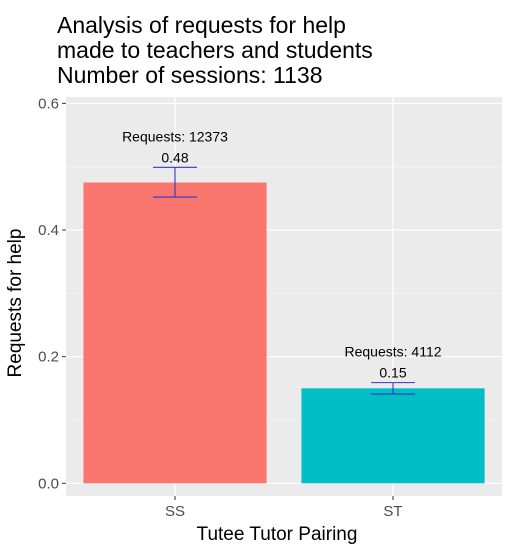 This screenshot has width=518, height=550. I want to click on x-tick-label: SS, so click(175, 511).